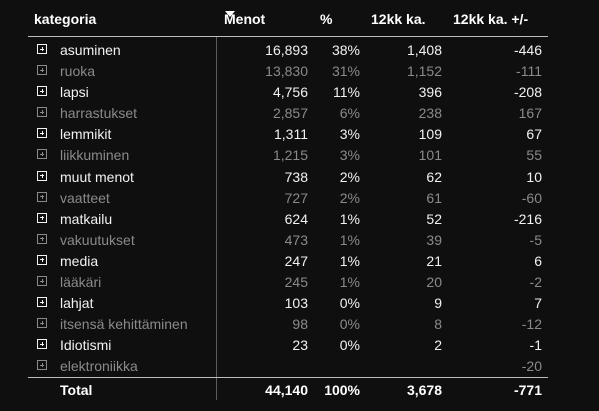 The height and width of the screenshot is (411, 599). What do you see at coordinates (288, 154) in the screenshot?
I see `table-row: liikkuminen 1,215 3% 101 55` at bounding box center [288, 154].